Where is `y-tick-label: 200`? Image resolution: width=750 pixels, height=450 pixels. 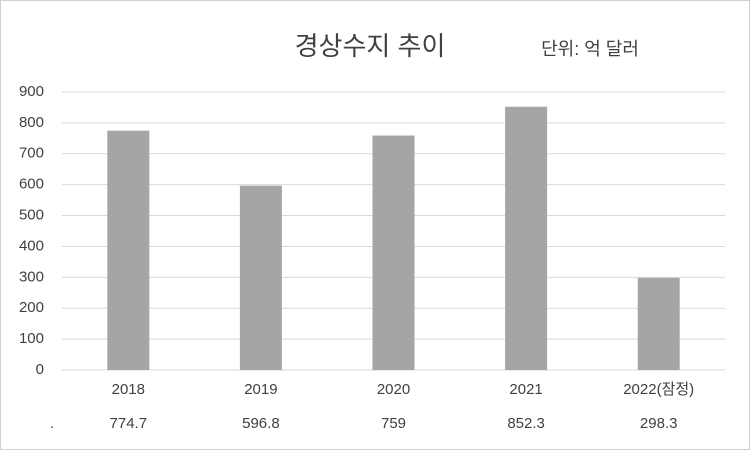 y-tick-label: 200 is located at coordinates (31, 307).